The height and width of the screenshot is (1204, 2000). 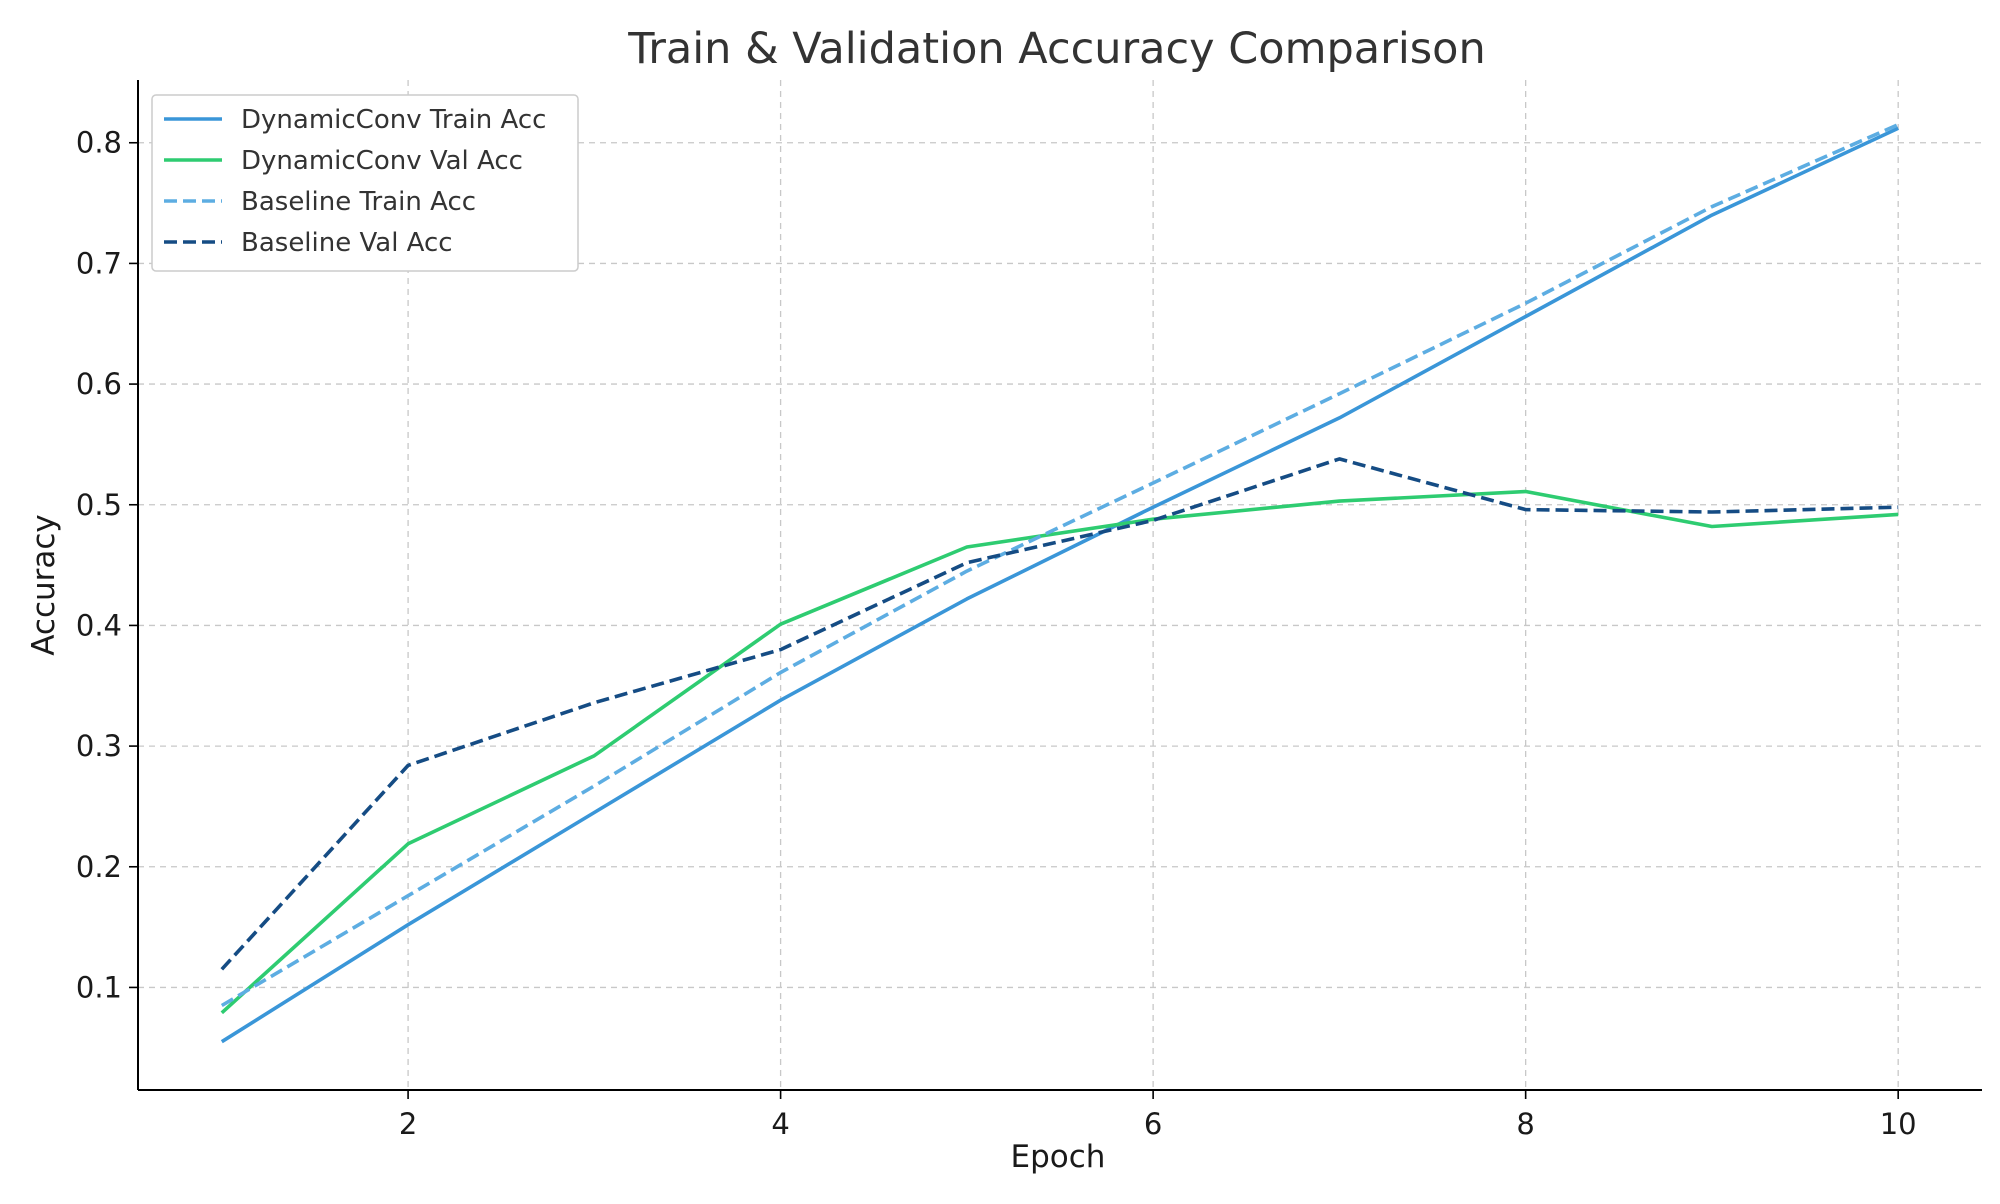 I want to click on y-tick-label: 0.6, so click(x=99, y=384).